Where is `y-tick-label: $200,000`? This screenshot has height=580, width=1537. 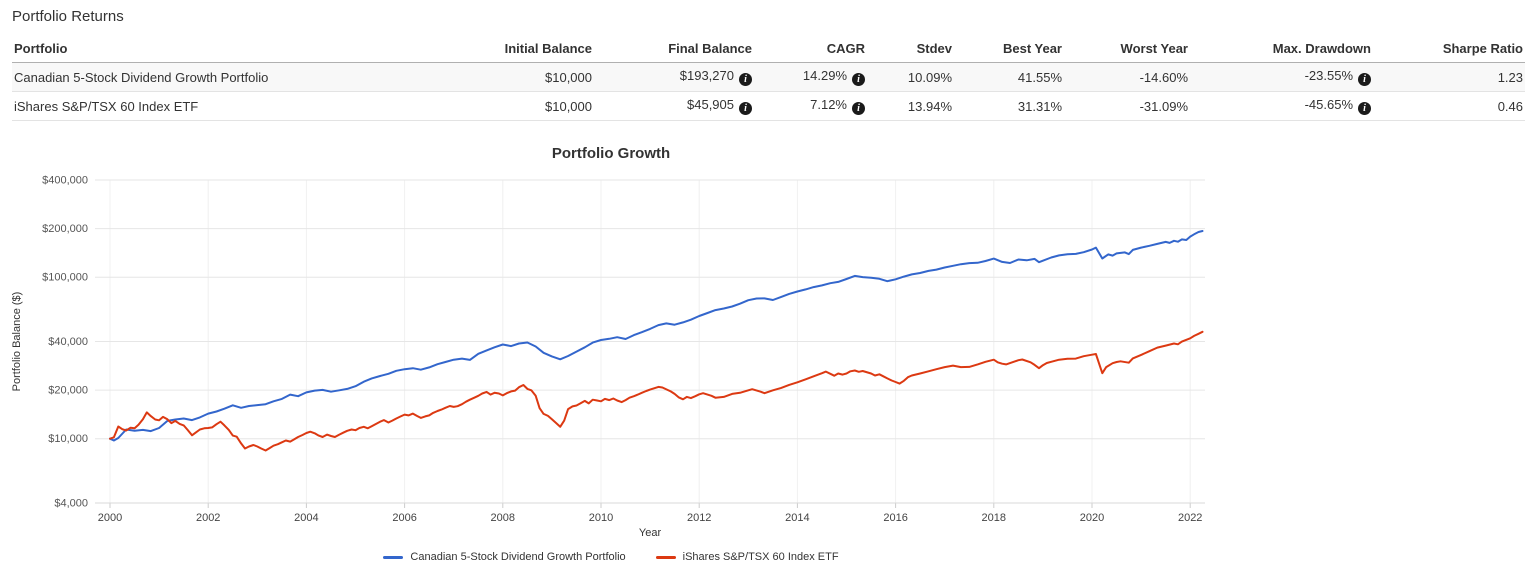
y-tick-label: $200,000 is located at coordinates (65, 229).